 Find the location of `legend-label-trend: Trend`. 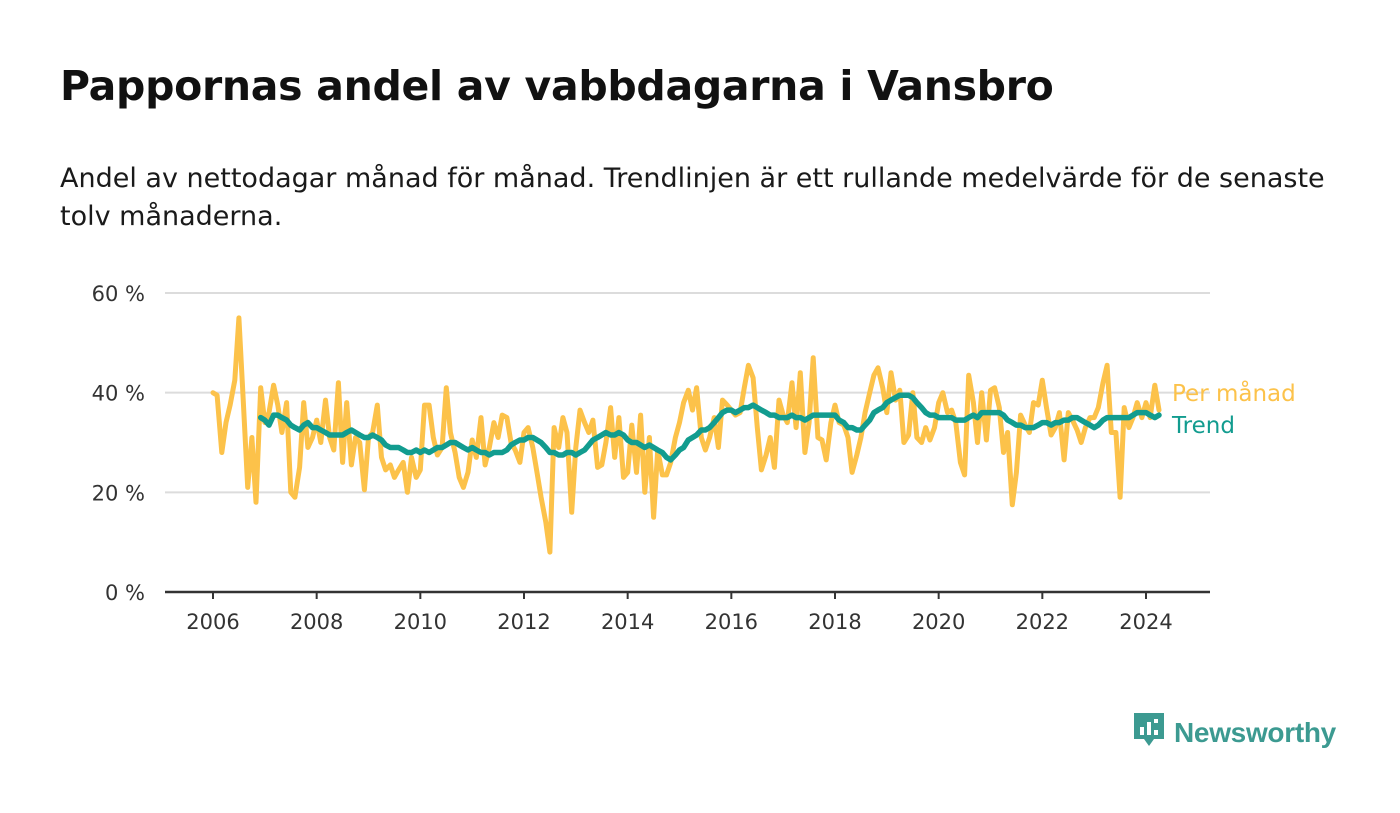

legend-label-trend: Trend is located at coordinates (1203, 426).